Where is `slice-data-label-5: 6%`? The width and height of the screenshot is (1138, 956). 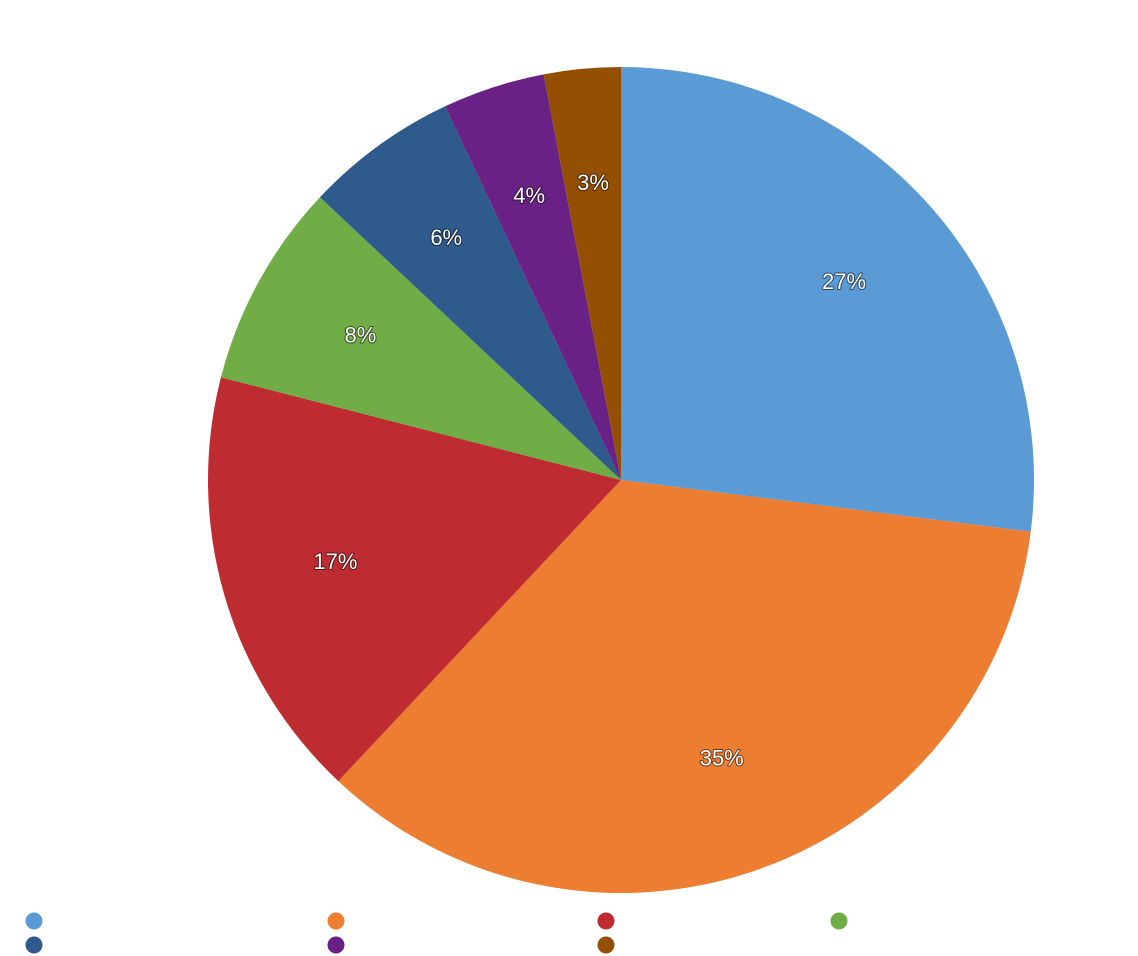 slice-data-label-5: 6% is located at coordinates (446, 237).